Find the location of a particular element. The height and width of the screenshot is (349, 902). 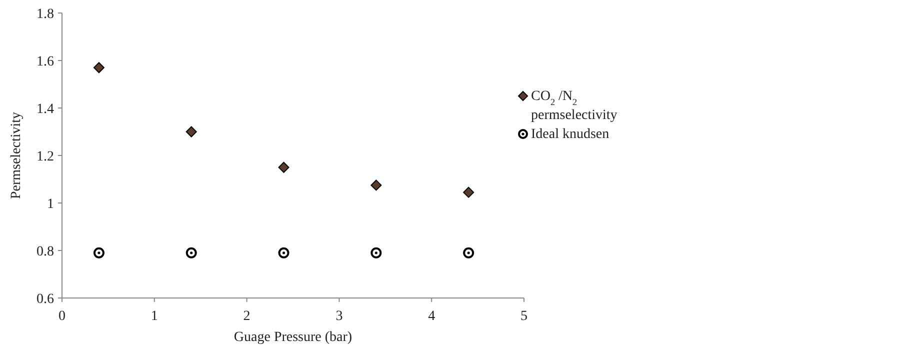

legend-label: Ideal knudsen is located at coordinates (570, 134).